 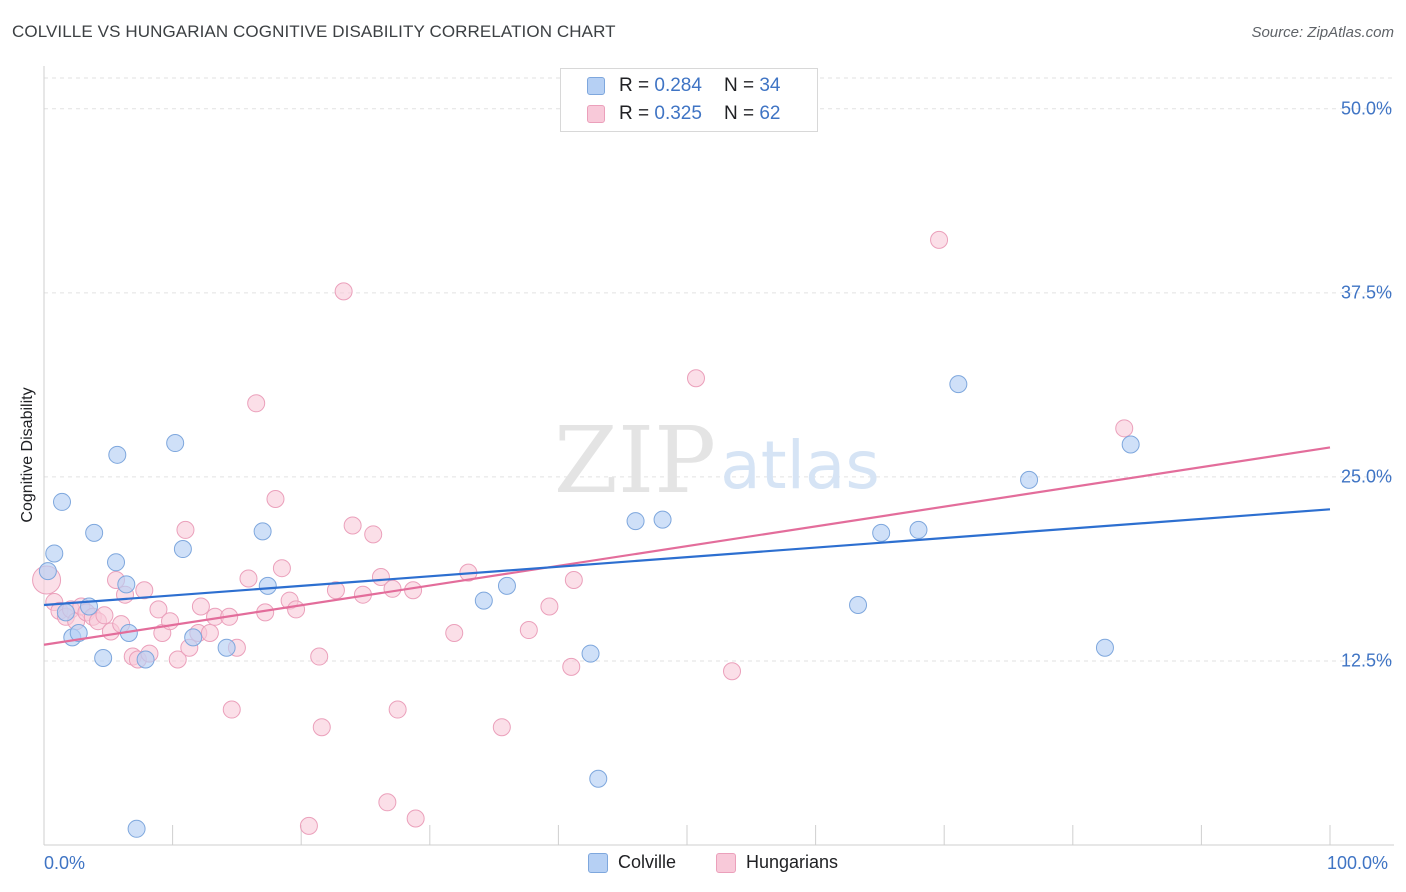 What do you see at coordinates (647, 862) in the screenshot?
I see `bottom-legend-colville-label: Colville` at bounding box center [647, 862].